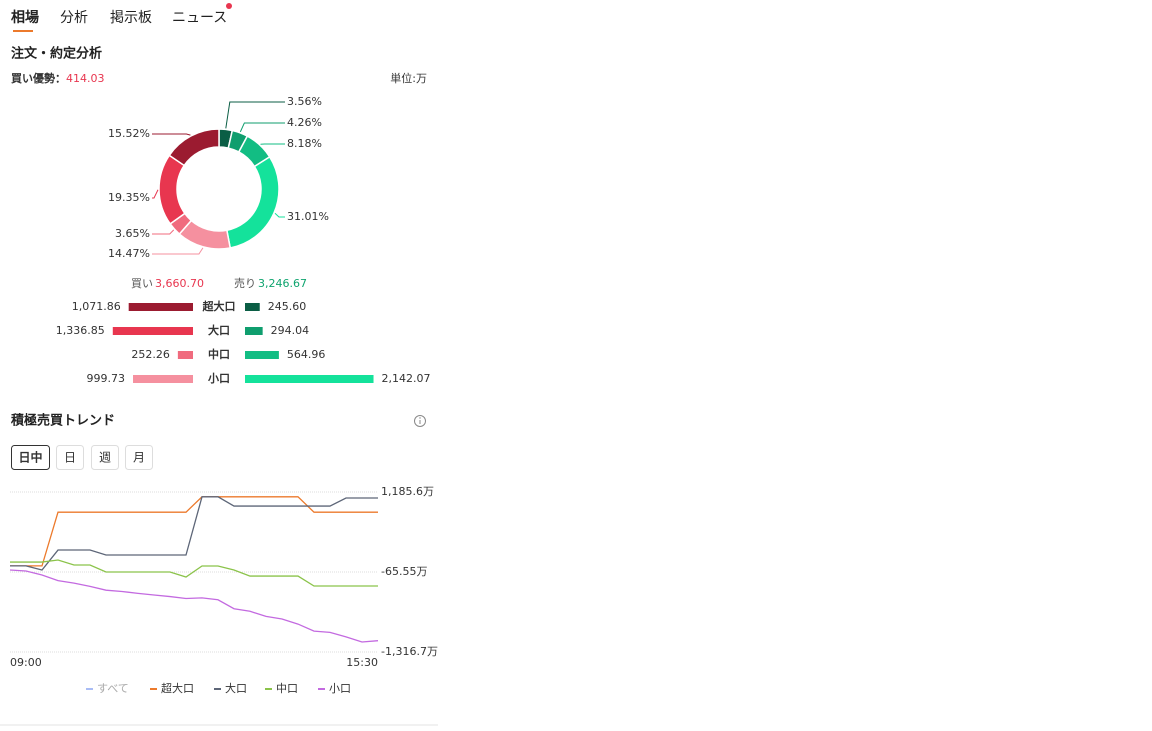  Describe the element at coordinates (56, 54) in the screenshot. I see `section-title: 注文・約定分析` at that location.